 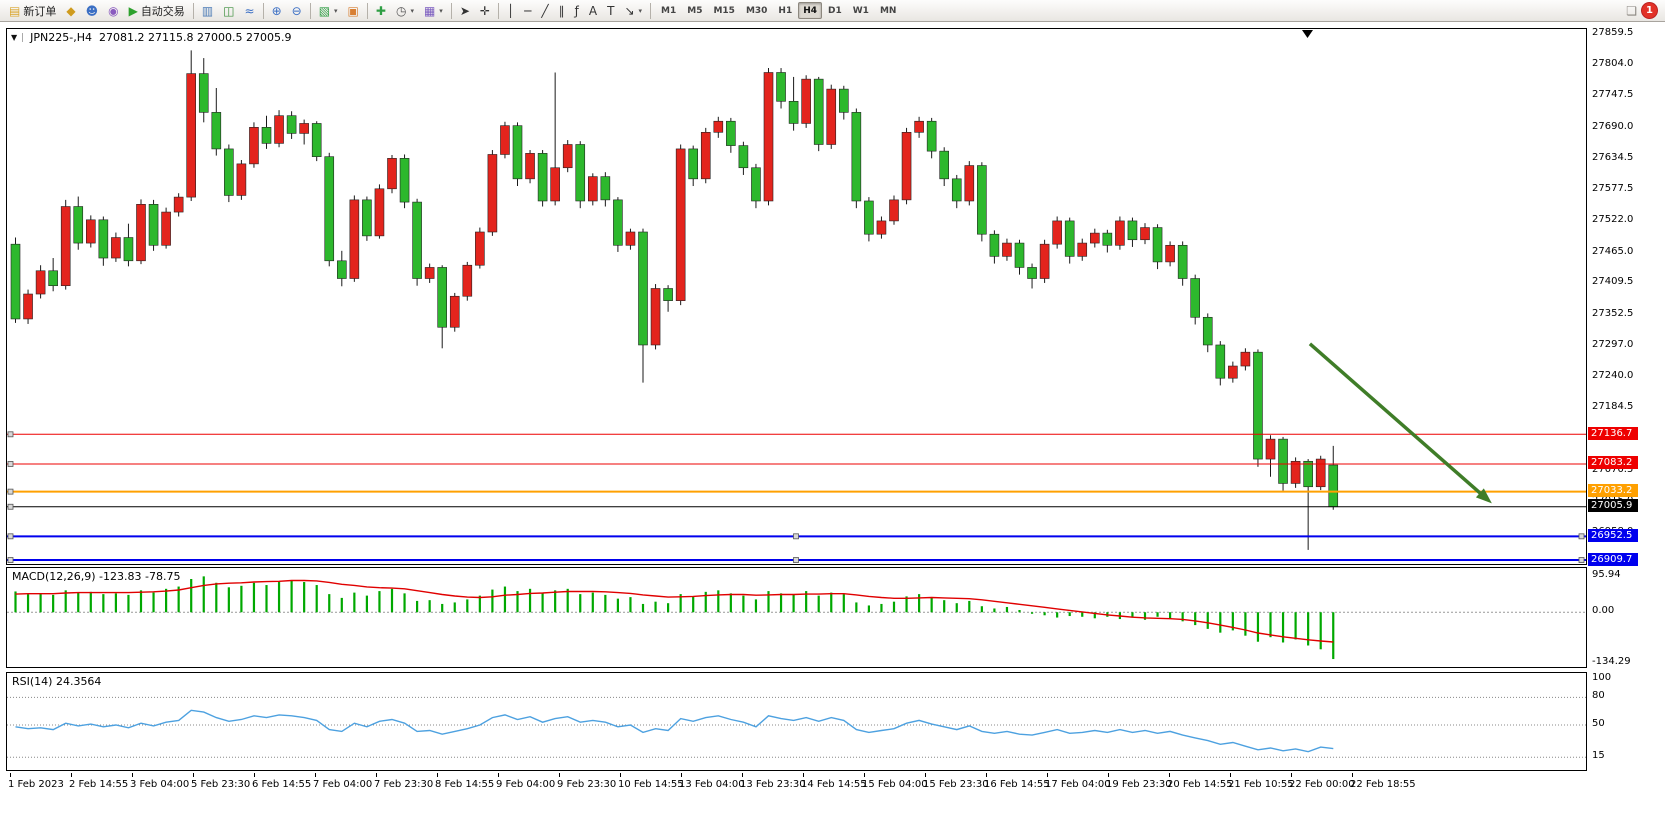 I want to click on timeframe-mn-button: MN, so click(x=888, y=11).